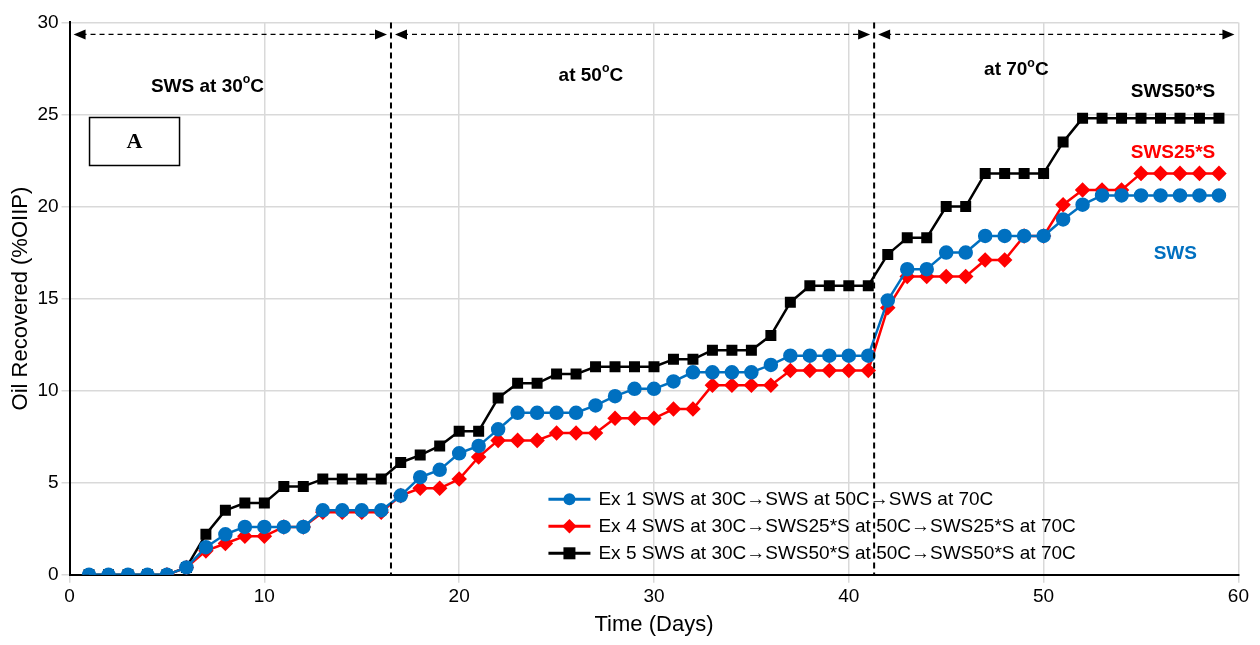  What do you see at coordinates (837, 525) in the screenshot?
I see `legend-label: Ex 4 SWS at 30C→SWS25*S at 50C→SWS25*S at 70C` at bounding box center [837, 525].